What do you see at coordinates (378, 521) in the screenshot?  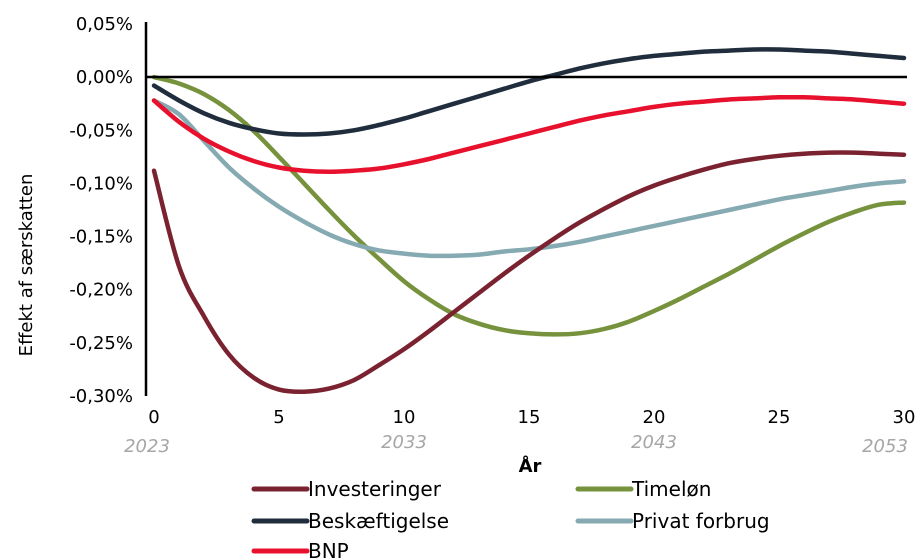 I see `legend-label: Beskæftigelse` at bounding box center [378, 521].